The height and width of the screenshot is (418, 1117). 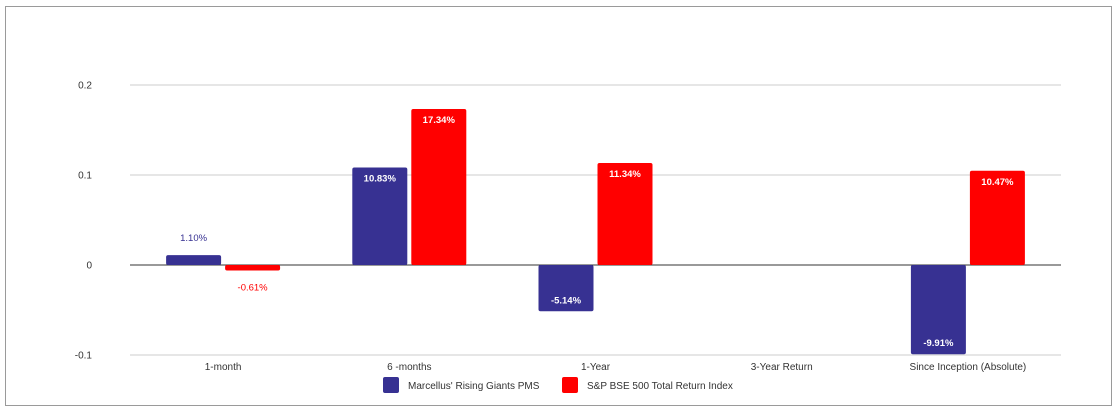 I want to click on x-tick-label: 6 -months, so click(x=409, y=367).